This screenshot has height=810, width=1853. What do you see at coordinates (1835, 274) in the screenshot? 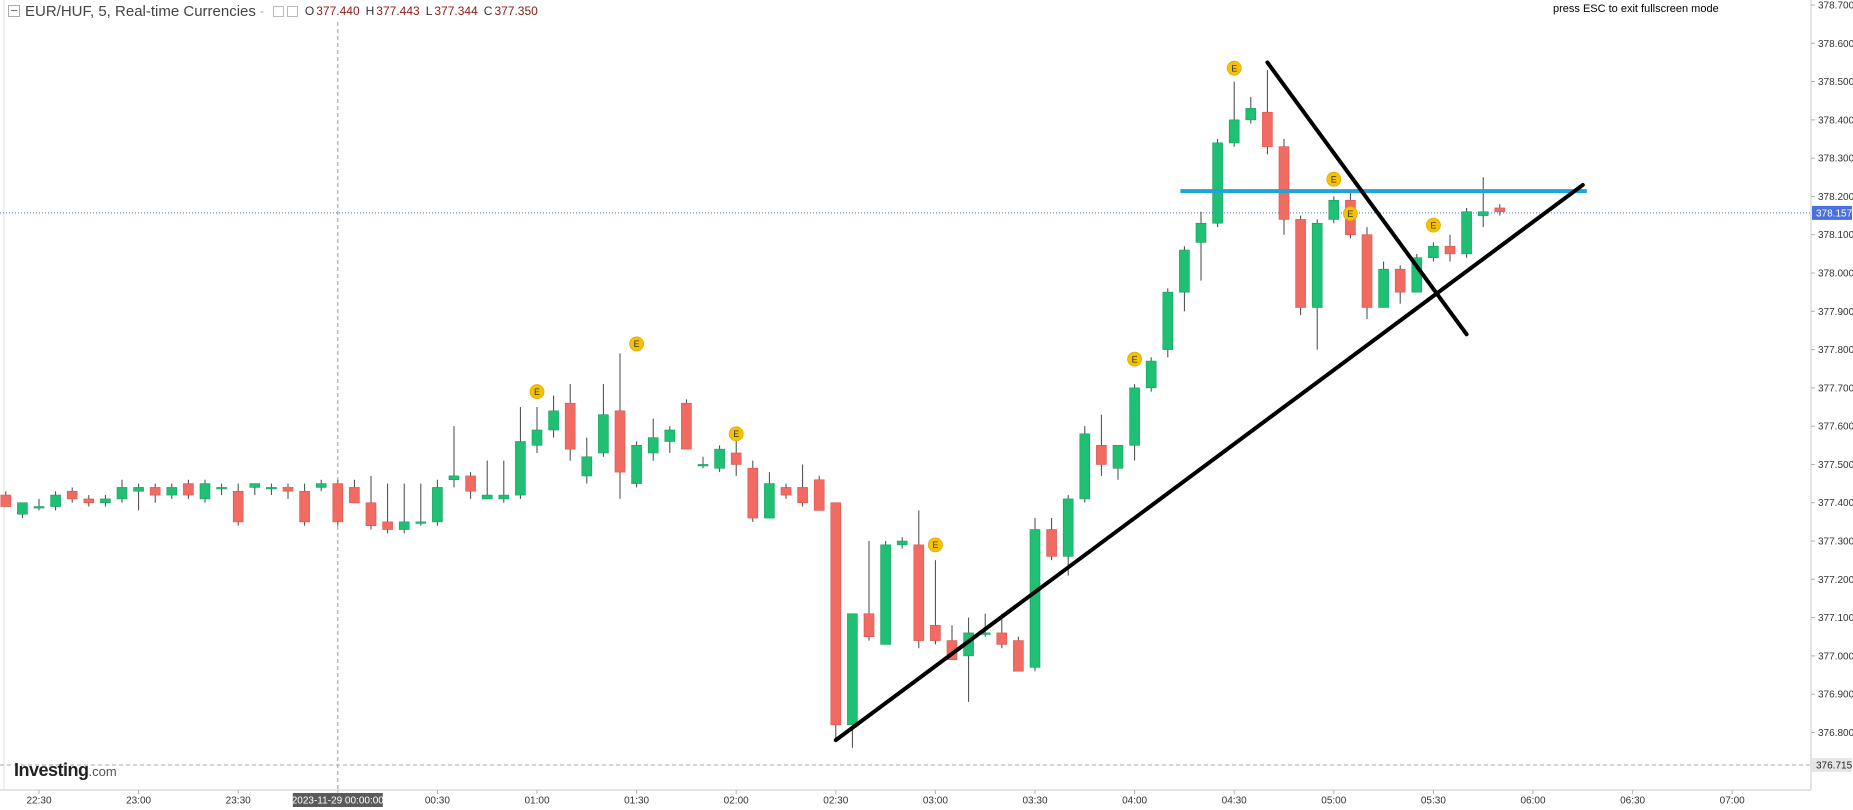
I see `y-tick-label: 378.000` at bounding box center [1835, 274].